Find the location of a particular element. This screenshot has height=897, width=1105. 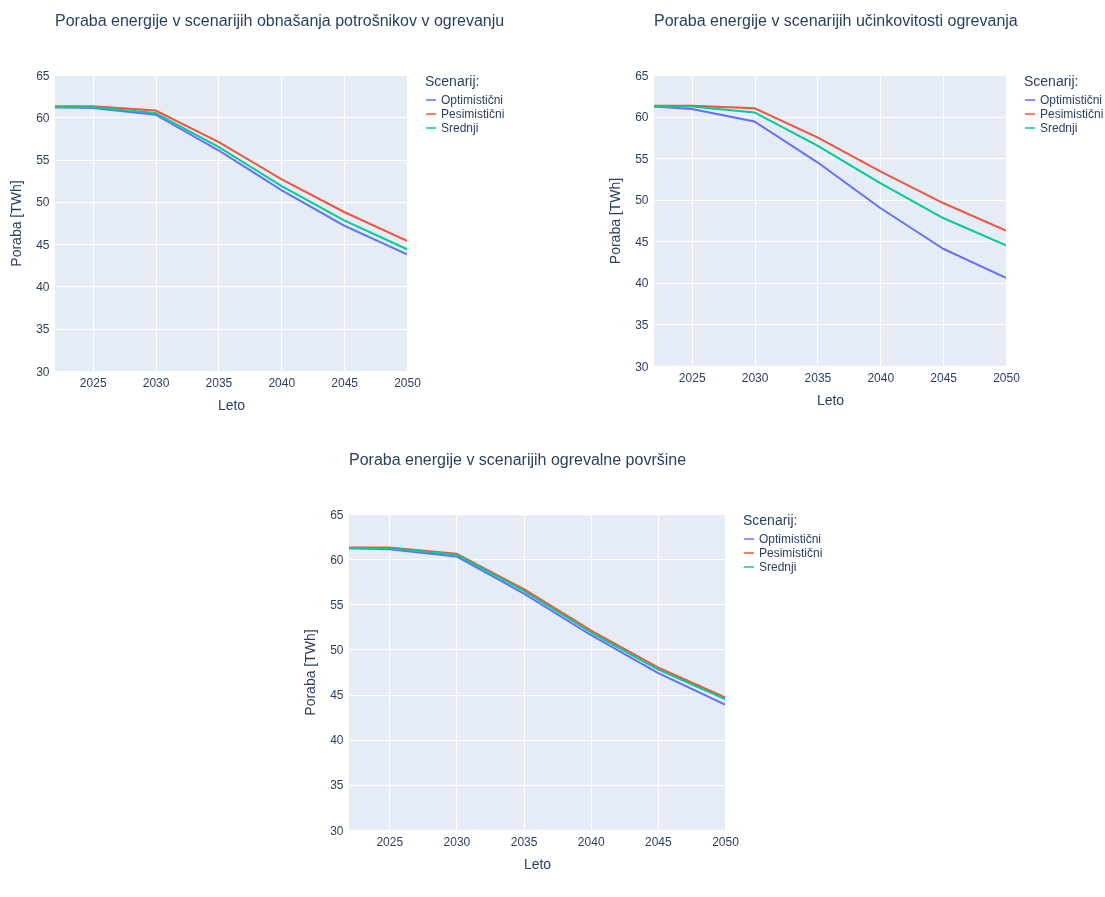

chart-title: Poraba energije v scenarijih učinkovitosti ogrevanja is located at coordinates (836, 20).